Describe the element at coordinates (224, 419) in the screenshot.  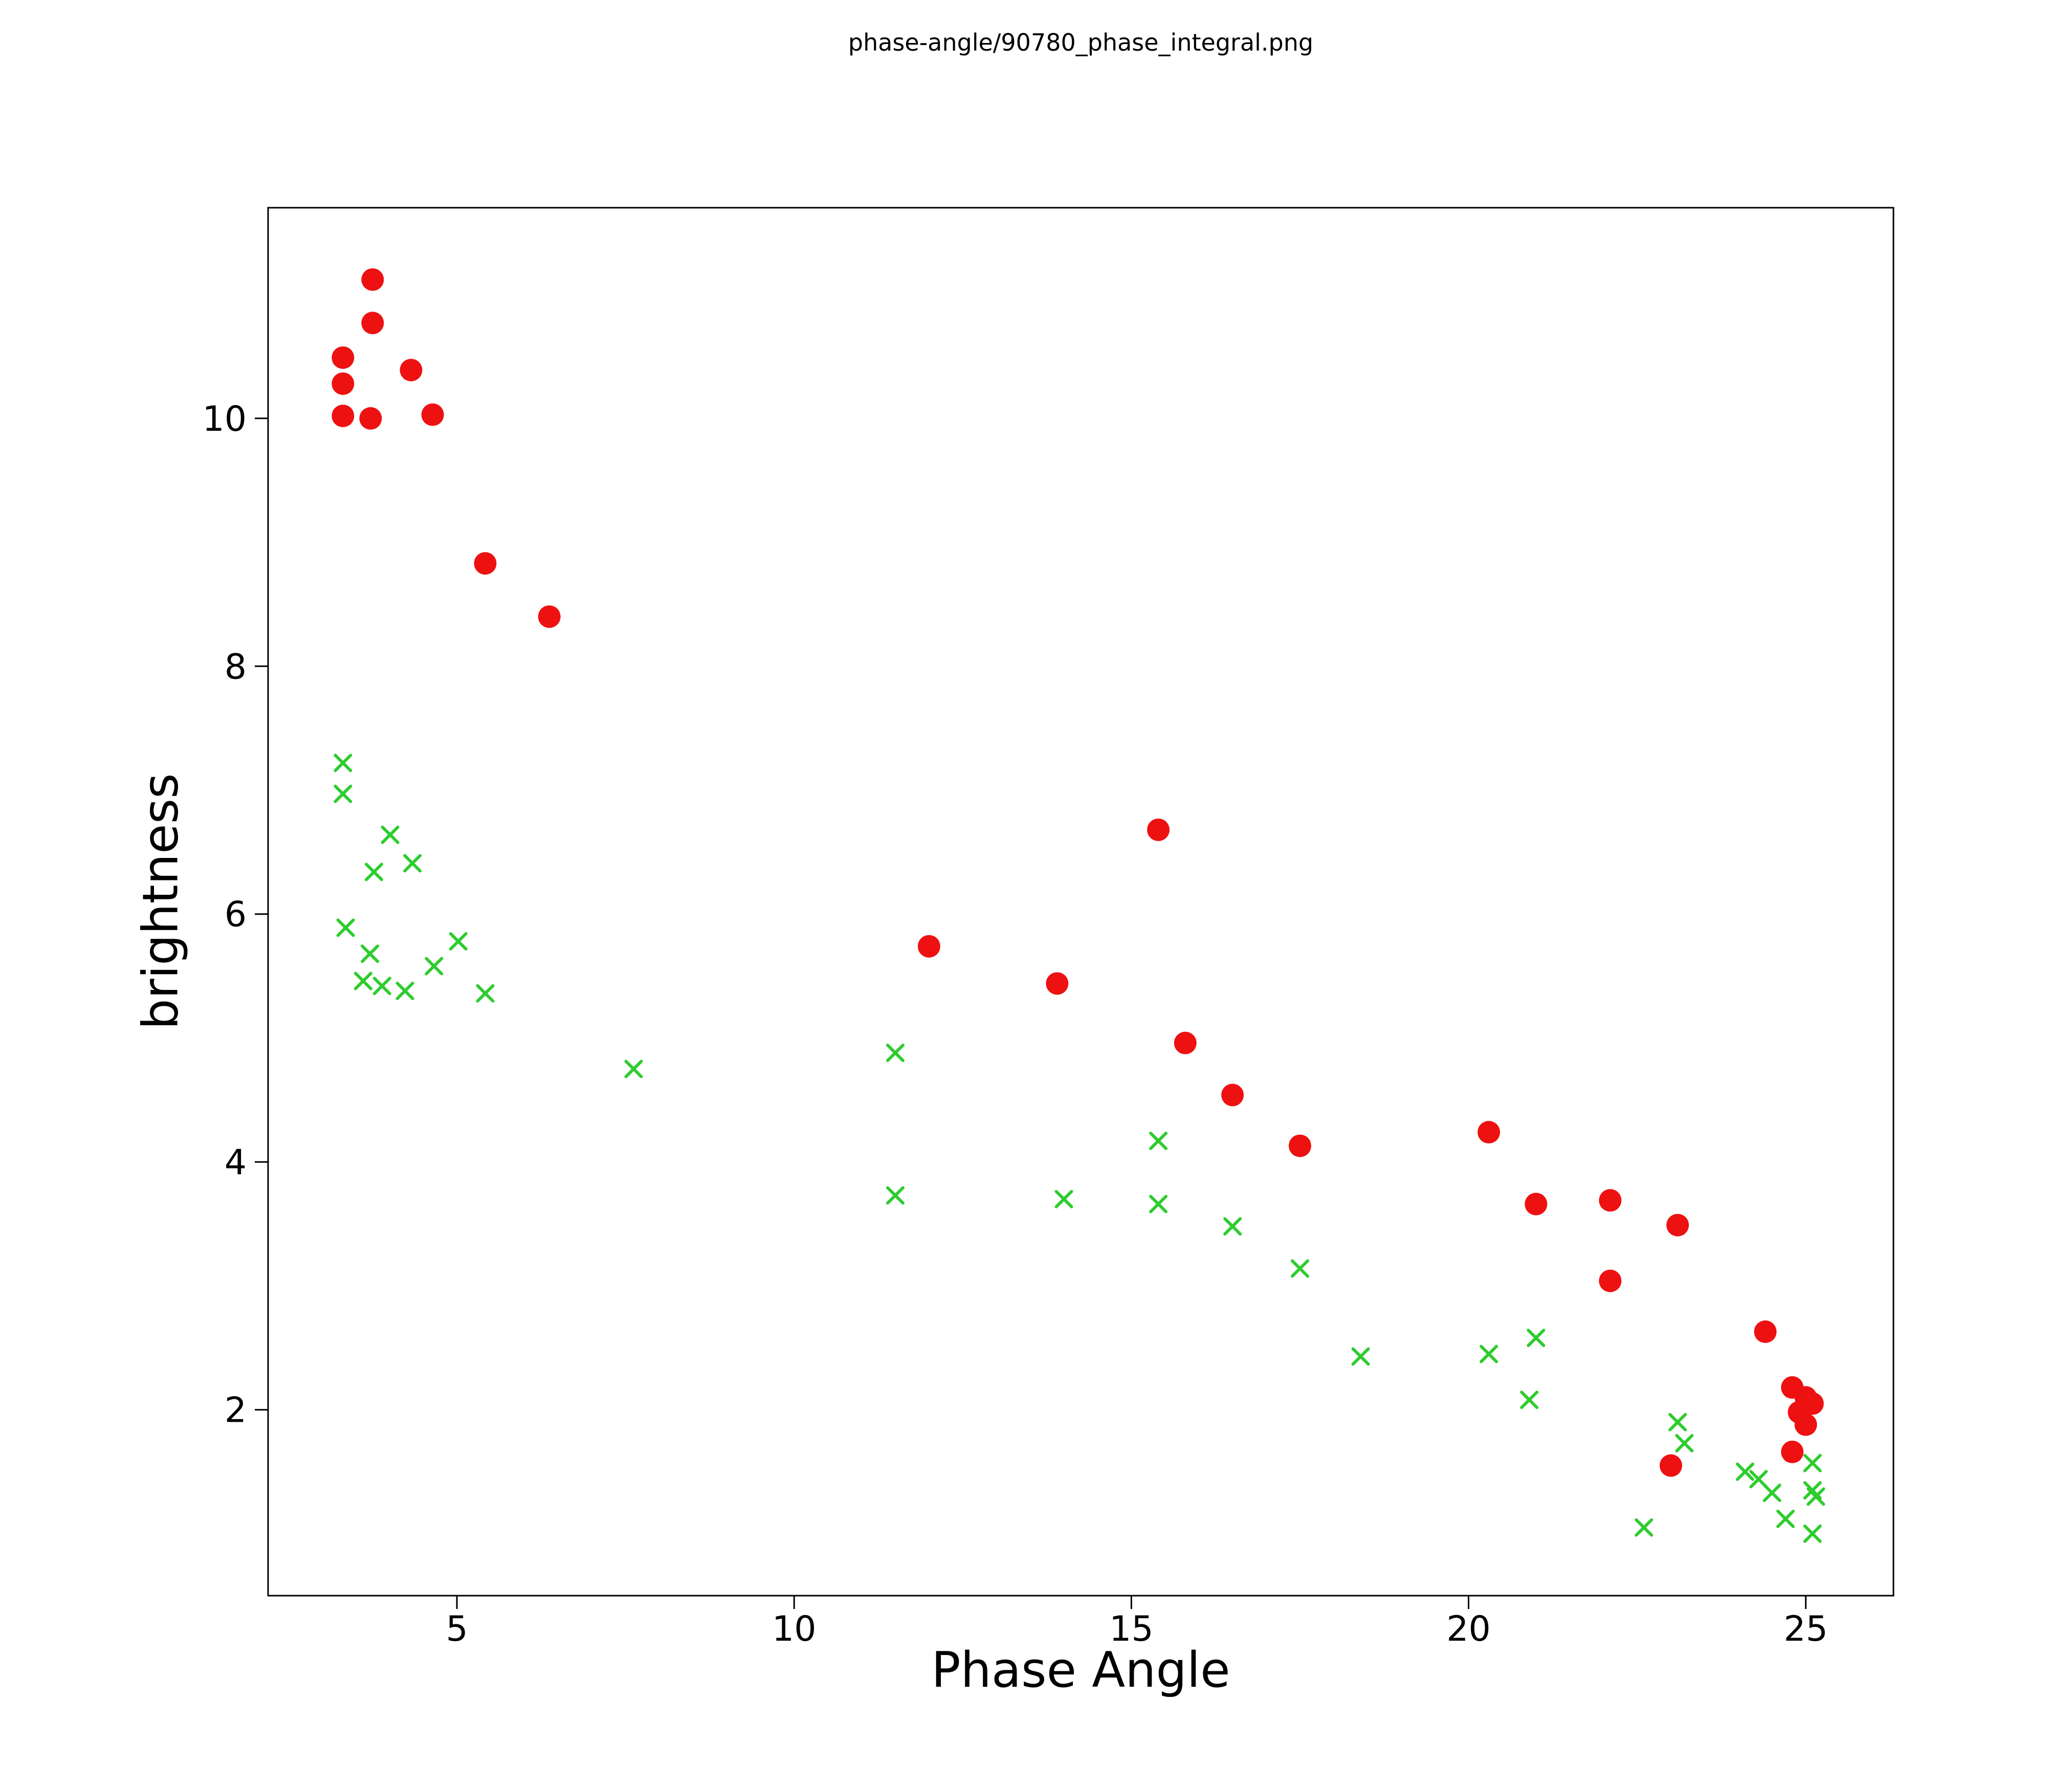
I see `y-tick-label: 10` at that location.